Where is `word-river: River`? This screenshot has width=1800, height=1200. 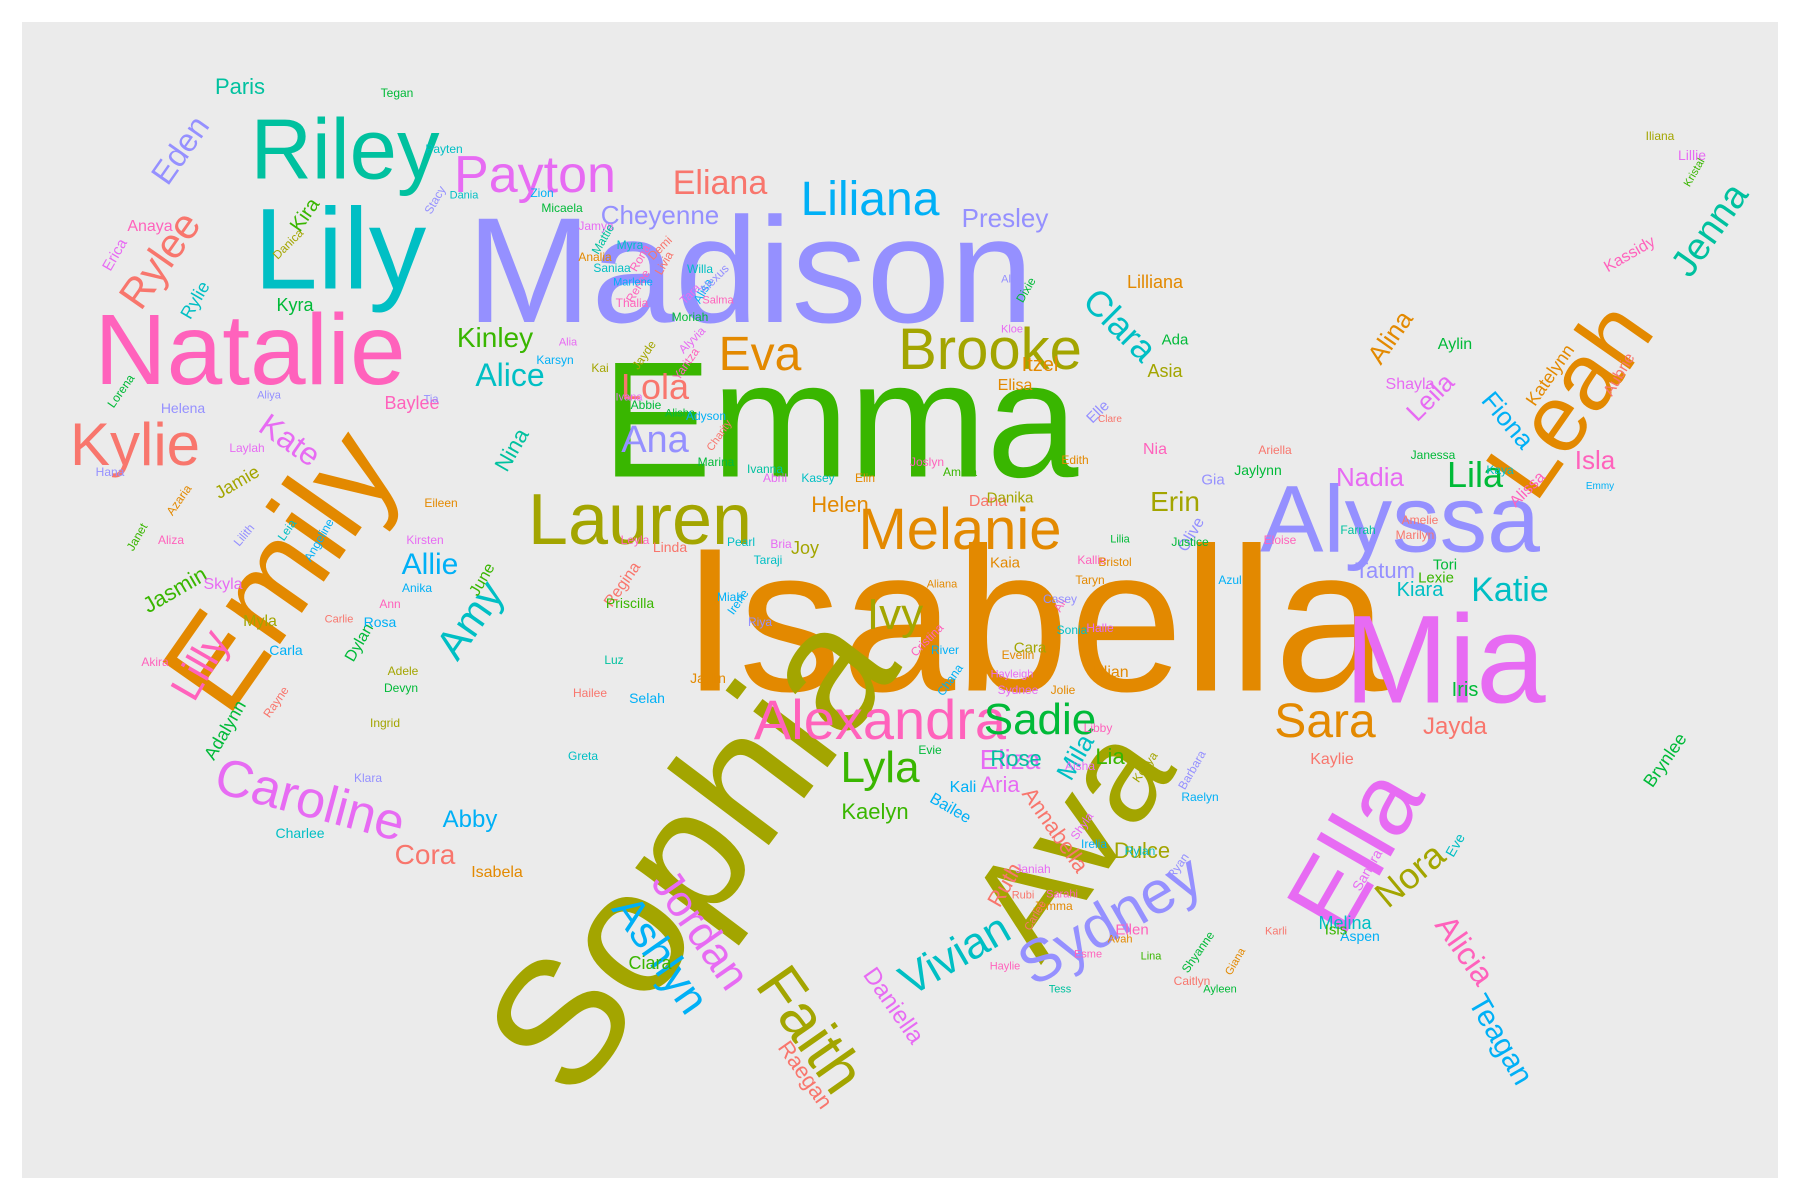
word-river: River is located at coordinates (945, 650).